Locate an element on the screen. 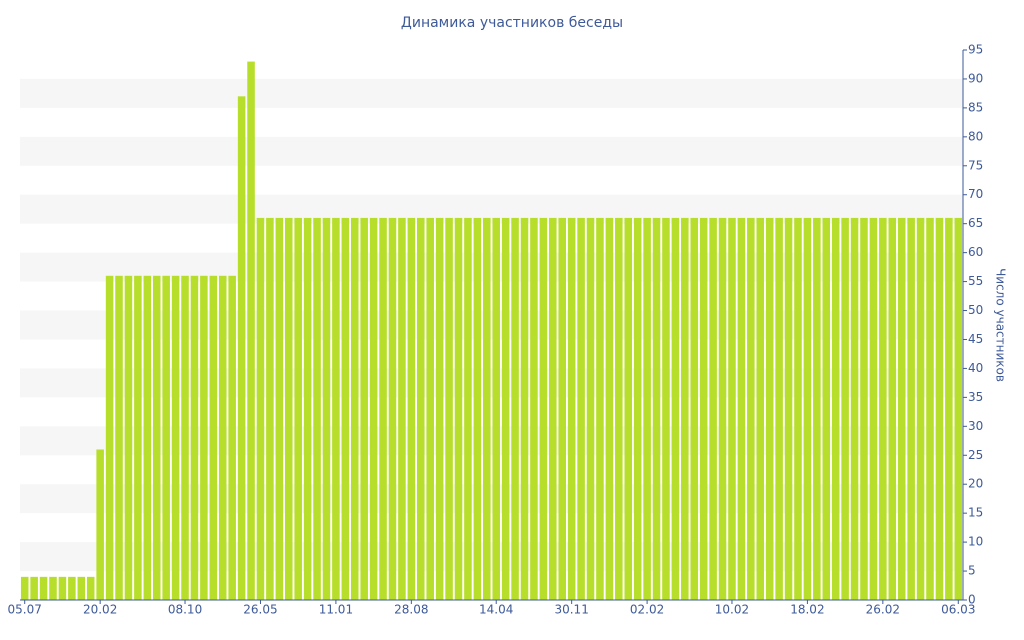 Image resolution: width=1024 pixels, height=640 pixels. y-tick-label: 75 is located at coordinates (975, 165).